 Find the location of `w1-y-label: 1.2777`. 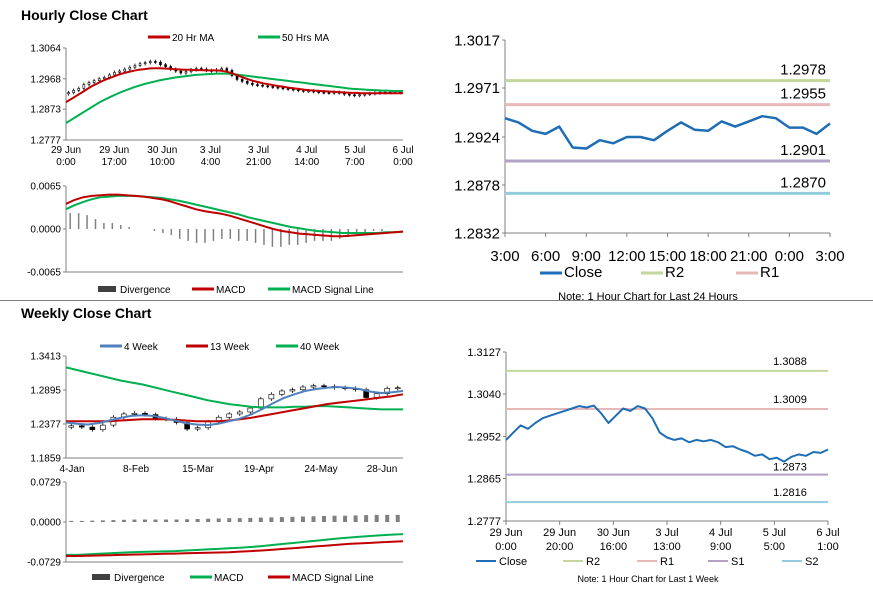

w1-y-label: 1.2777 is located at coordinates (484, 522).